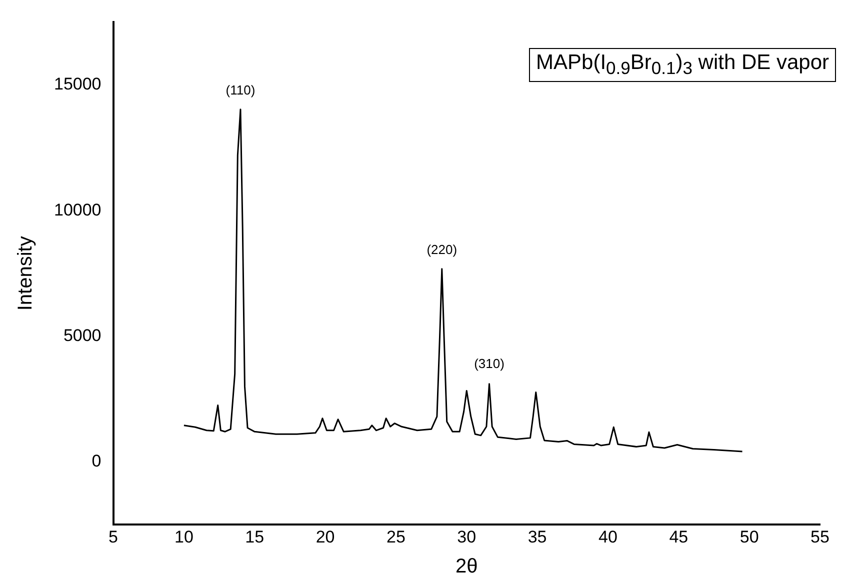  I want to click on x-tick-label: 40, so click(608, 536).